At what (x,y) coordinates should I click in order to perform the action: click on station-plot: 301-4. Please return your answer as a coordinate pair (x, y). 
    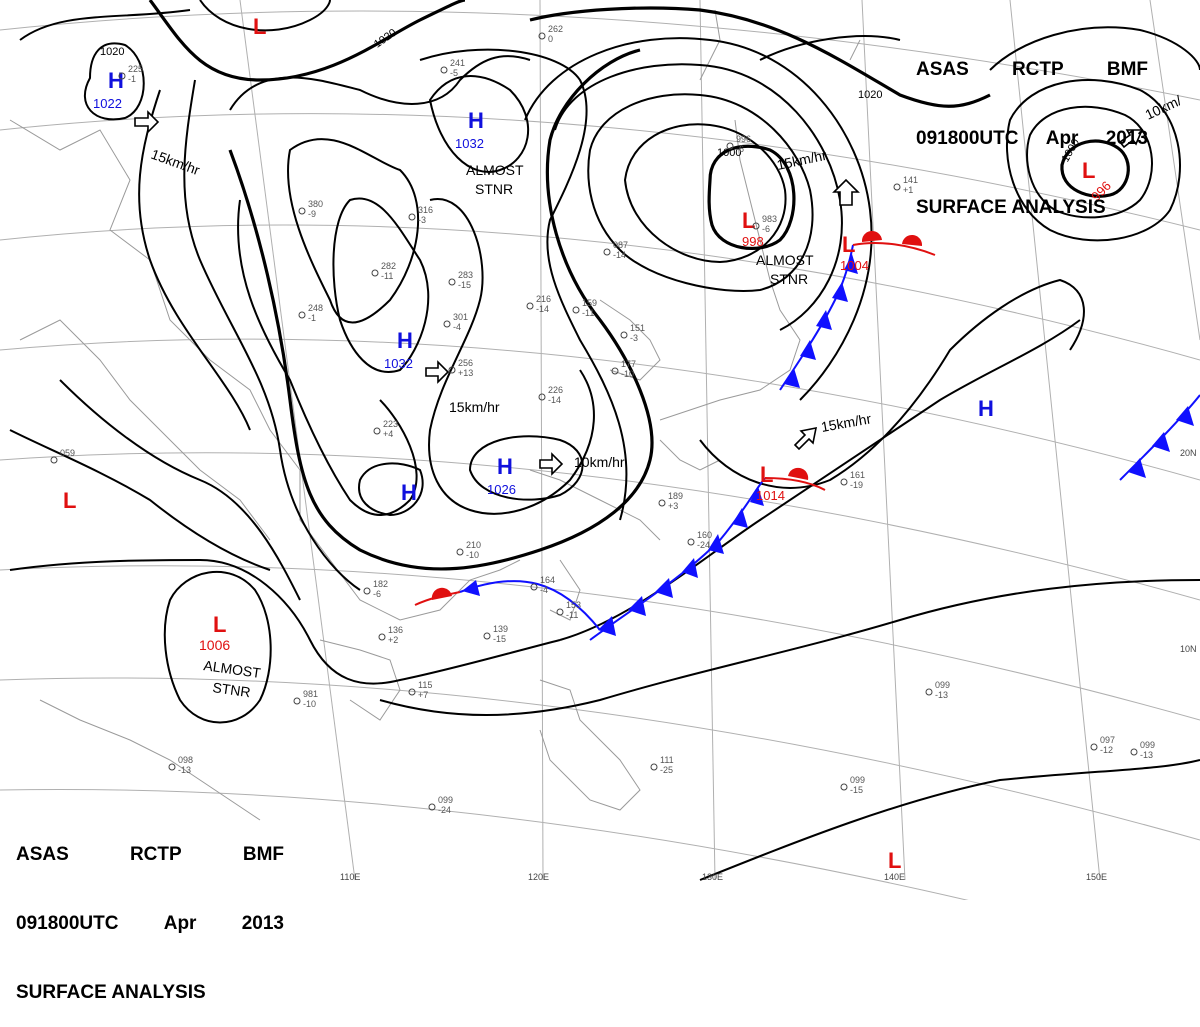
    Looking at the image, I should click on (455, 322).